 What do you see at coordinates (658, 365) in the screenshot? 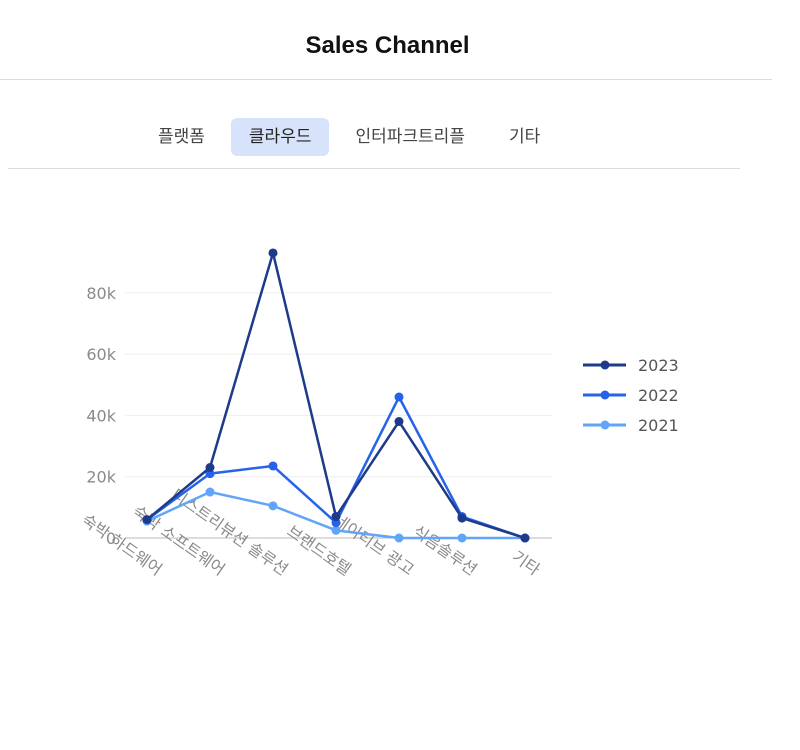
I see `legend-label: 2023` at bounding box center [658, 365].